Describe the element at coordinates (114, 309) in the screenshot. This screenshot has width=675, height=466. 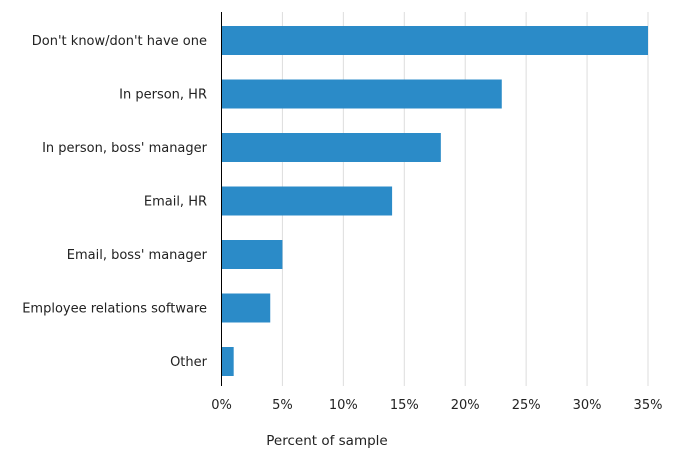
I see `category-label: Employee relations software` at that location.